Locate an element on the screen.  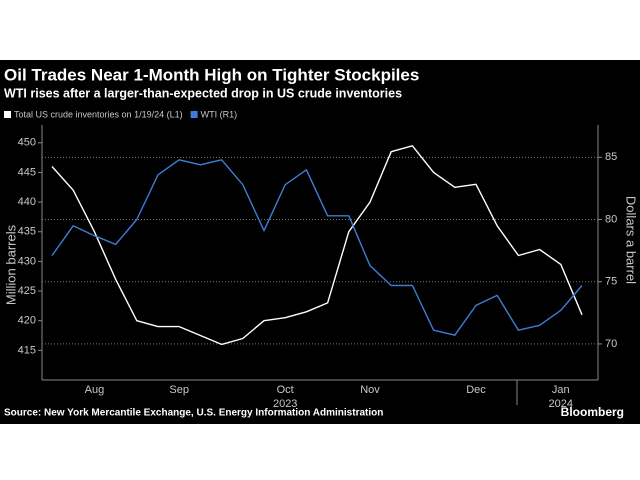
x-year-label: 2024 is located at coordinates (561, 404).